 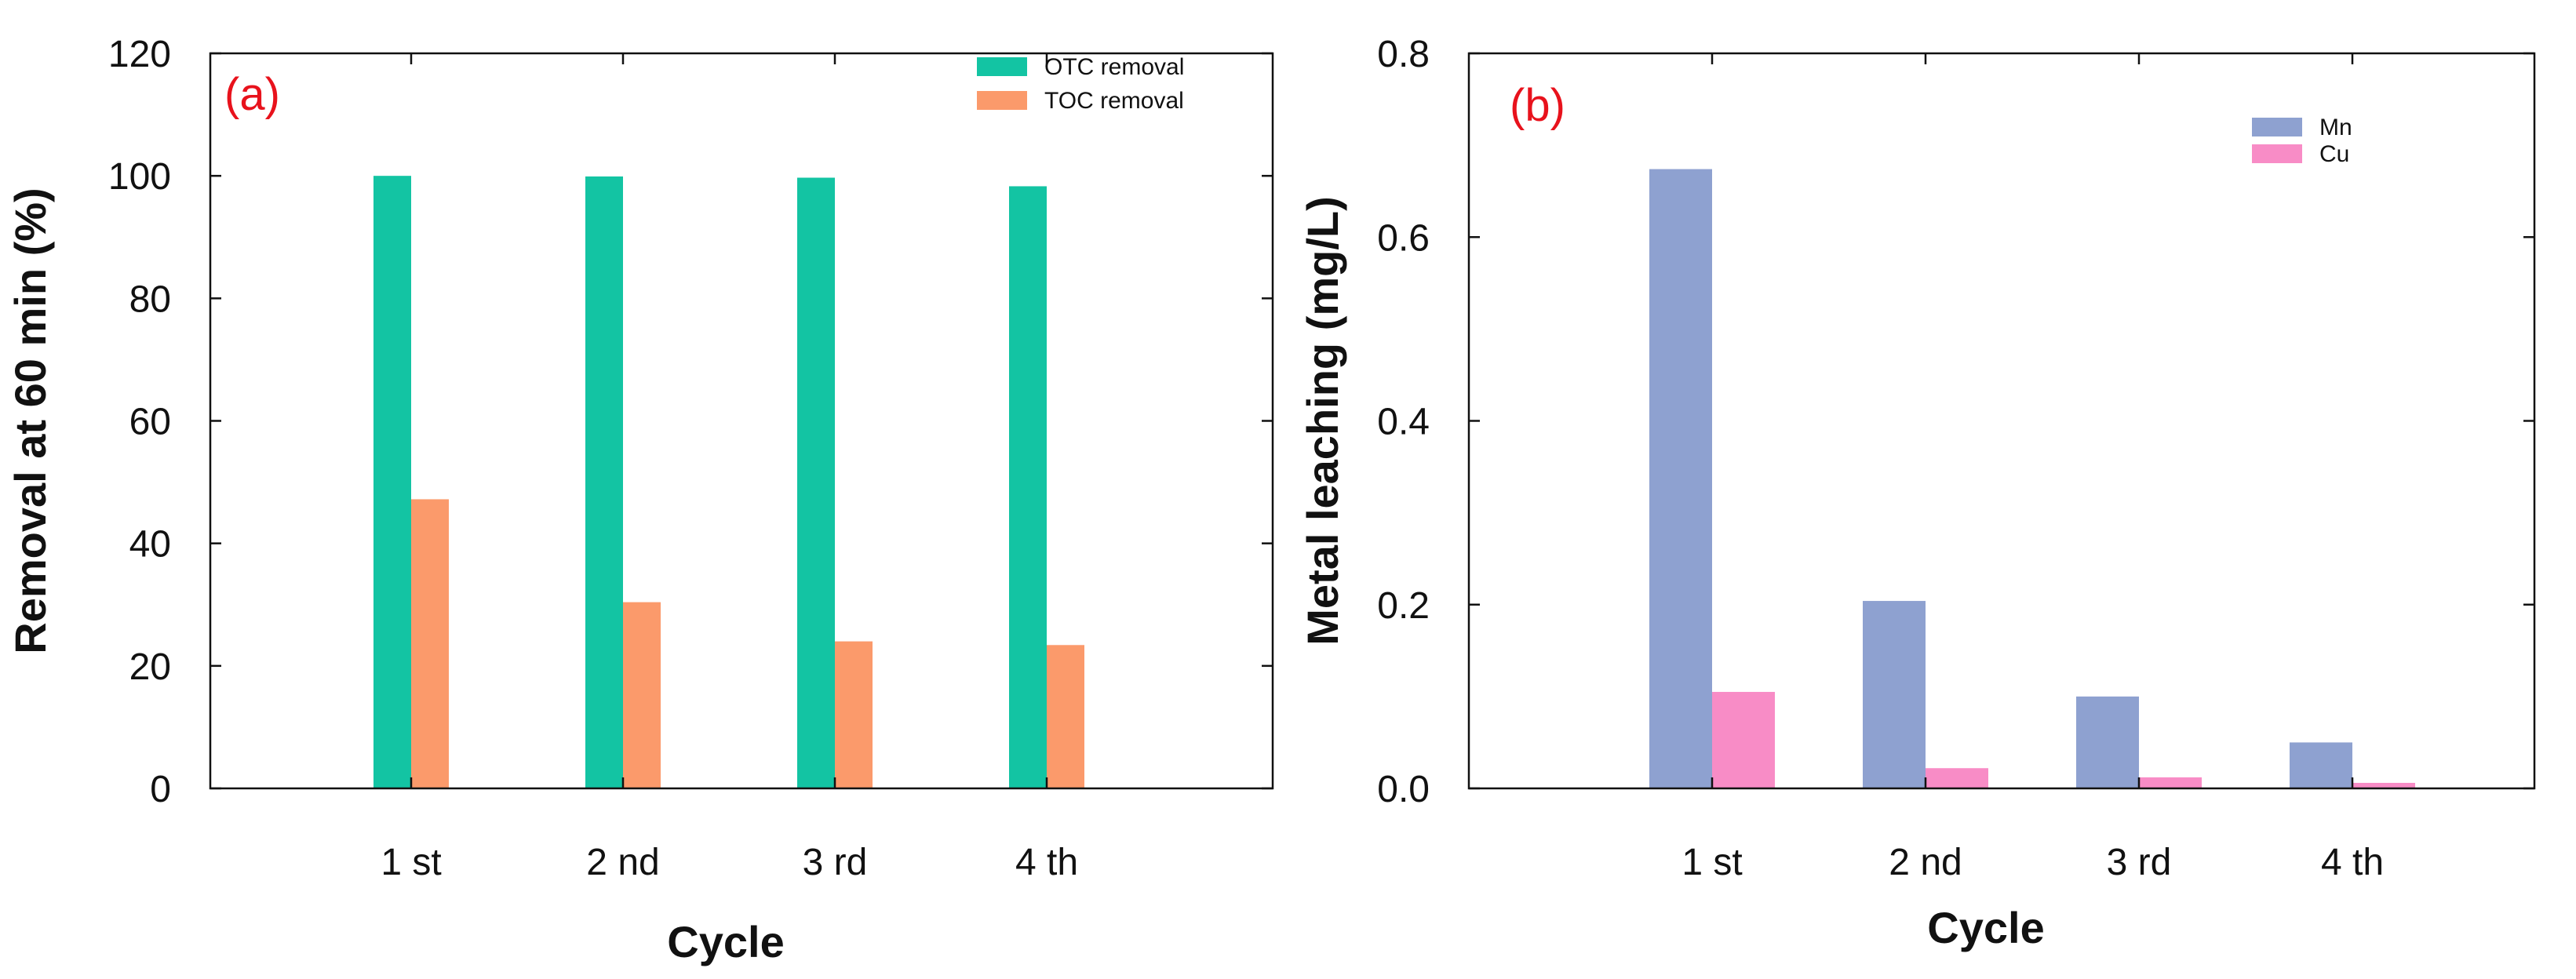 What do you see at coordinates (150, 667) in the screenshot?
I see `y-tick-label: 20` at bounding box center [150, 667].